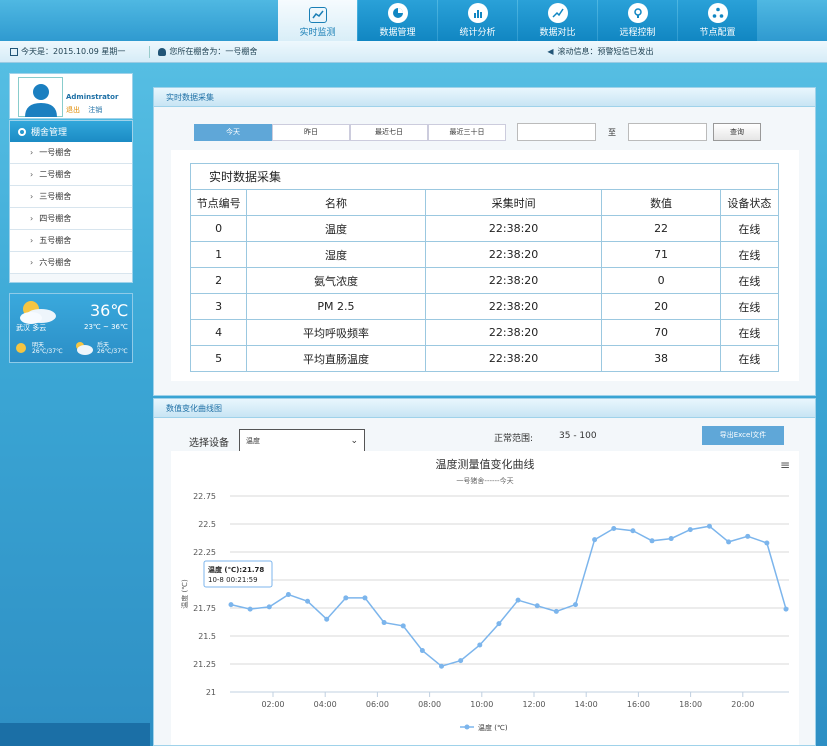 The width and height of the screenshot is (827, 746). What do you see at coordinates (302, 441) in the screenshot?
I see `device-select: 温度 ⌄` at bounding box center [302, 441].